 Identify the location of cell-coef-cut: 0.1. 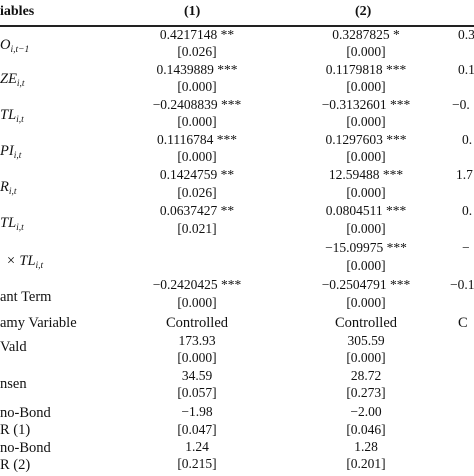
(466, 69).